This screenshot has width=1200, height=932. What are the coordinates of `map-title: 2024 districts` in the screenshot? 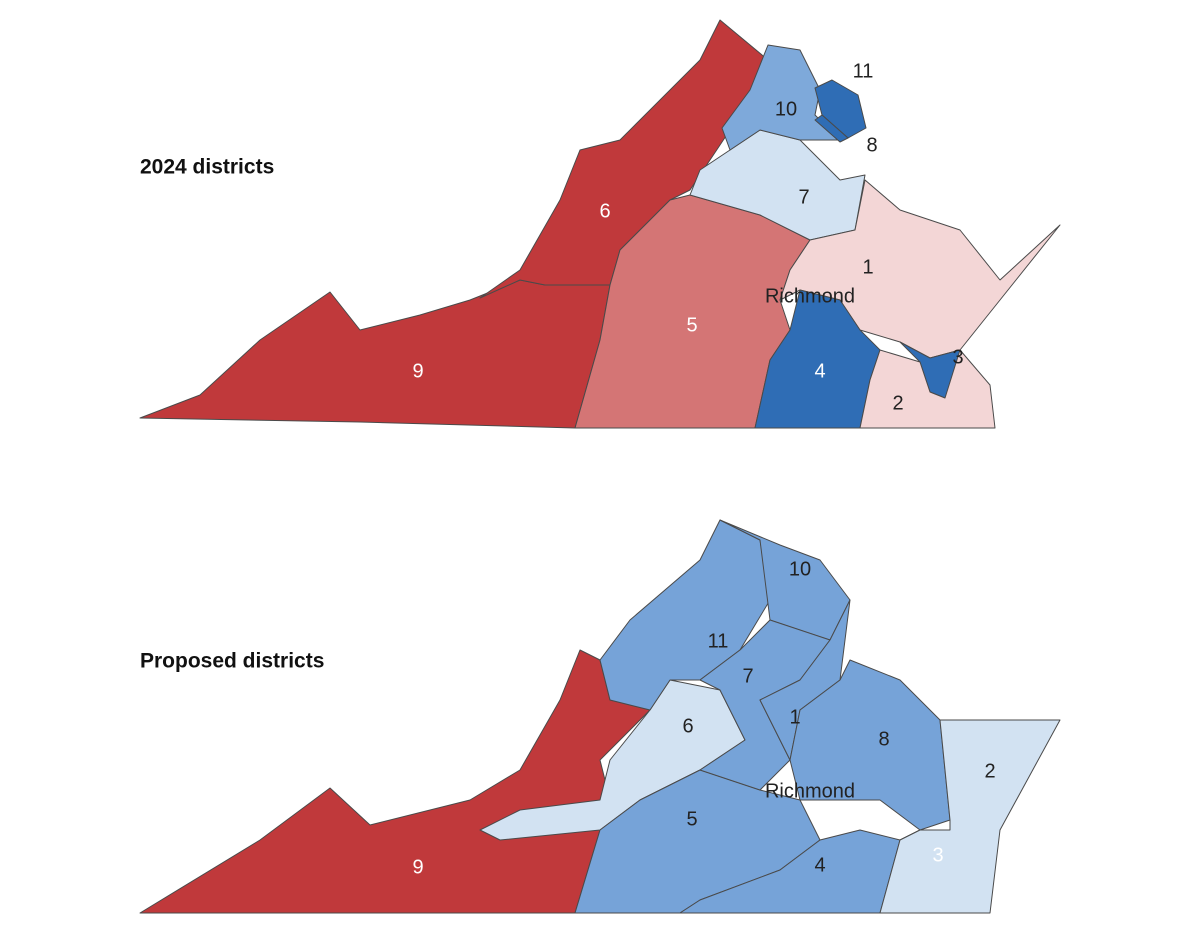 It's located at (207, 167).